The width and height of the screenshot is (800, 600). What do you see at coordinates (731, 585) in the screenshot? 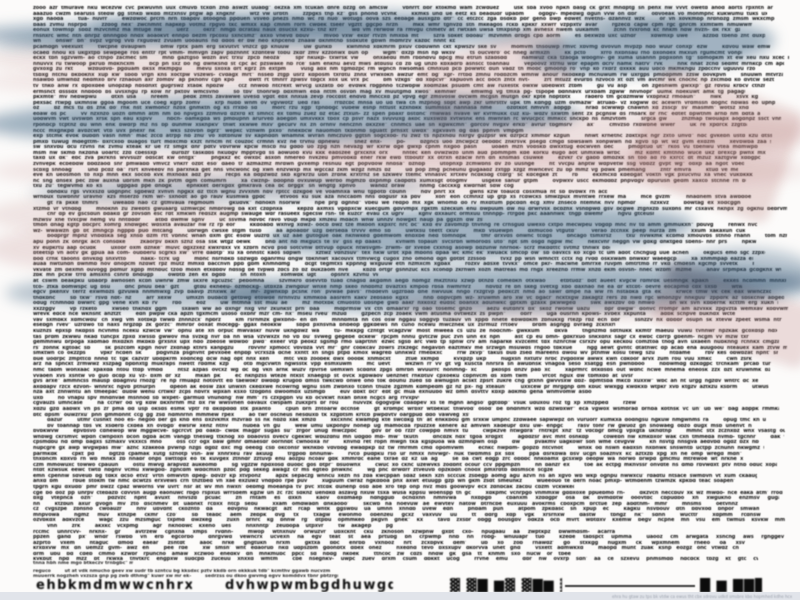
I see `headline-dense-segment: █ ▆ ▇▇█` at bounding box center [731, 585].